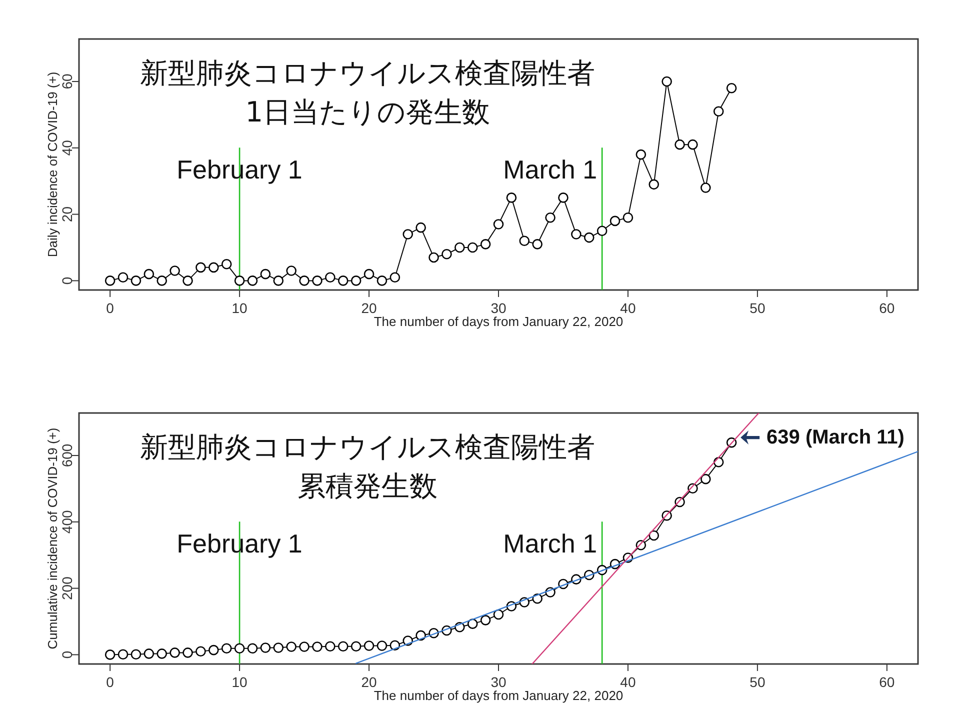 This screenshot has width=971, height=713. I want to click on y-tick-label: 200, so click(67, 588).